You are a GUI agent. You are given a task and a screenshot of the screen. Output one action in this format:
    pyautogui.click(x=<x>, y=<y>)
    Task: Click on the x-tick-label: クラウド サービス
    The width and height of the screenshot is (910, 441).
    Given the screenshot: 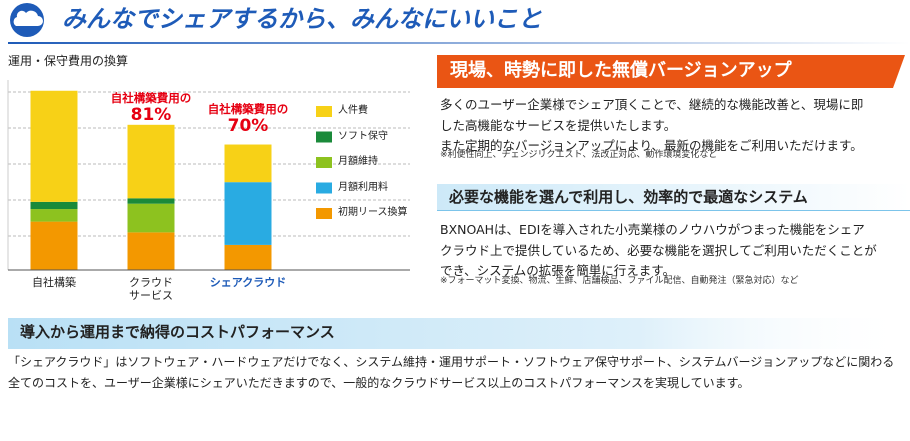 What is the action you would take?
    pyautogui.click(x=151, y=289)
    